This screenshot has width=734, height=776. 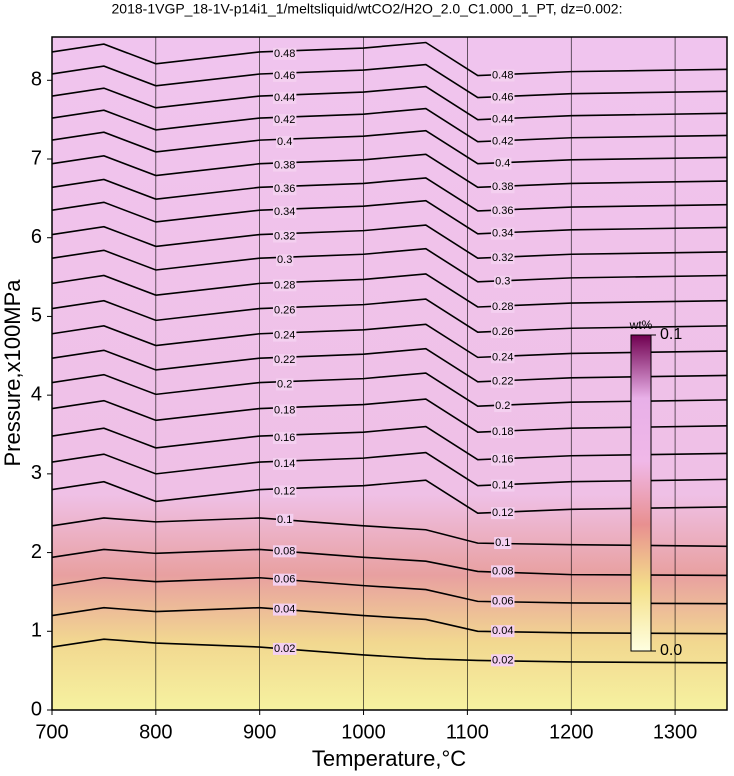 I want to click on y-tick-label: 1, so click(x=36, y=631).